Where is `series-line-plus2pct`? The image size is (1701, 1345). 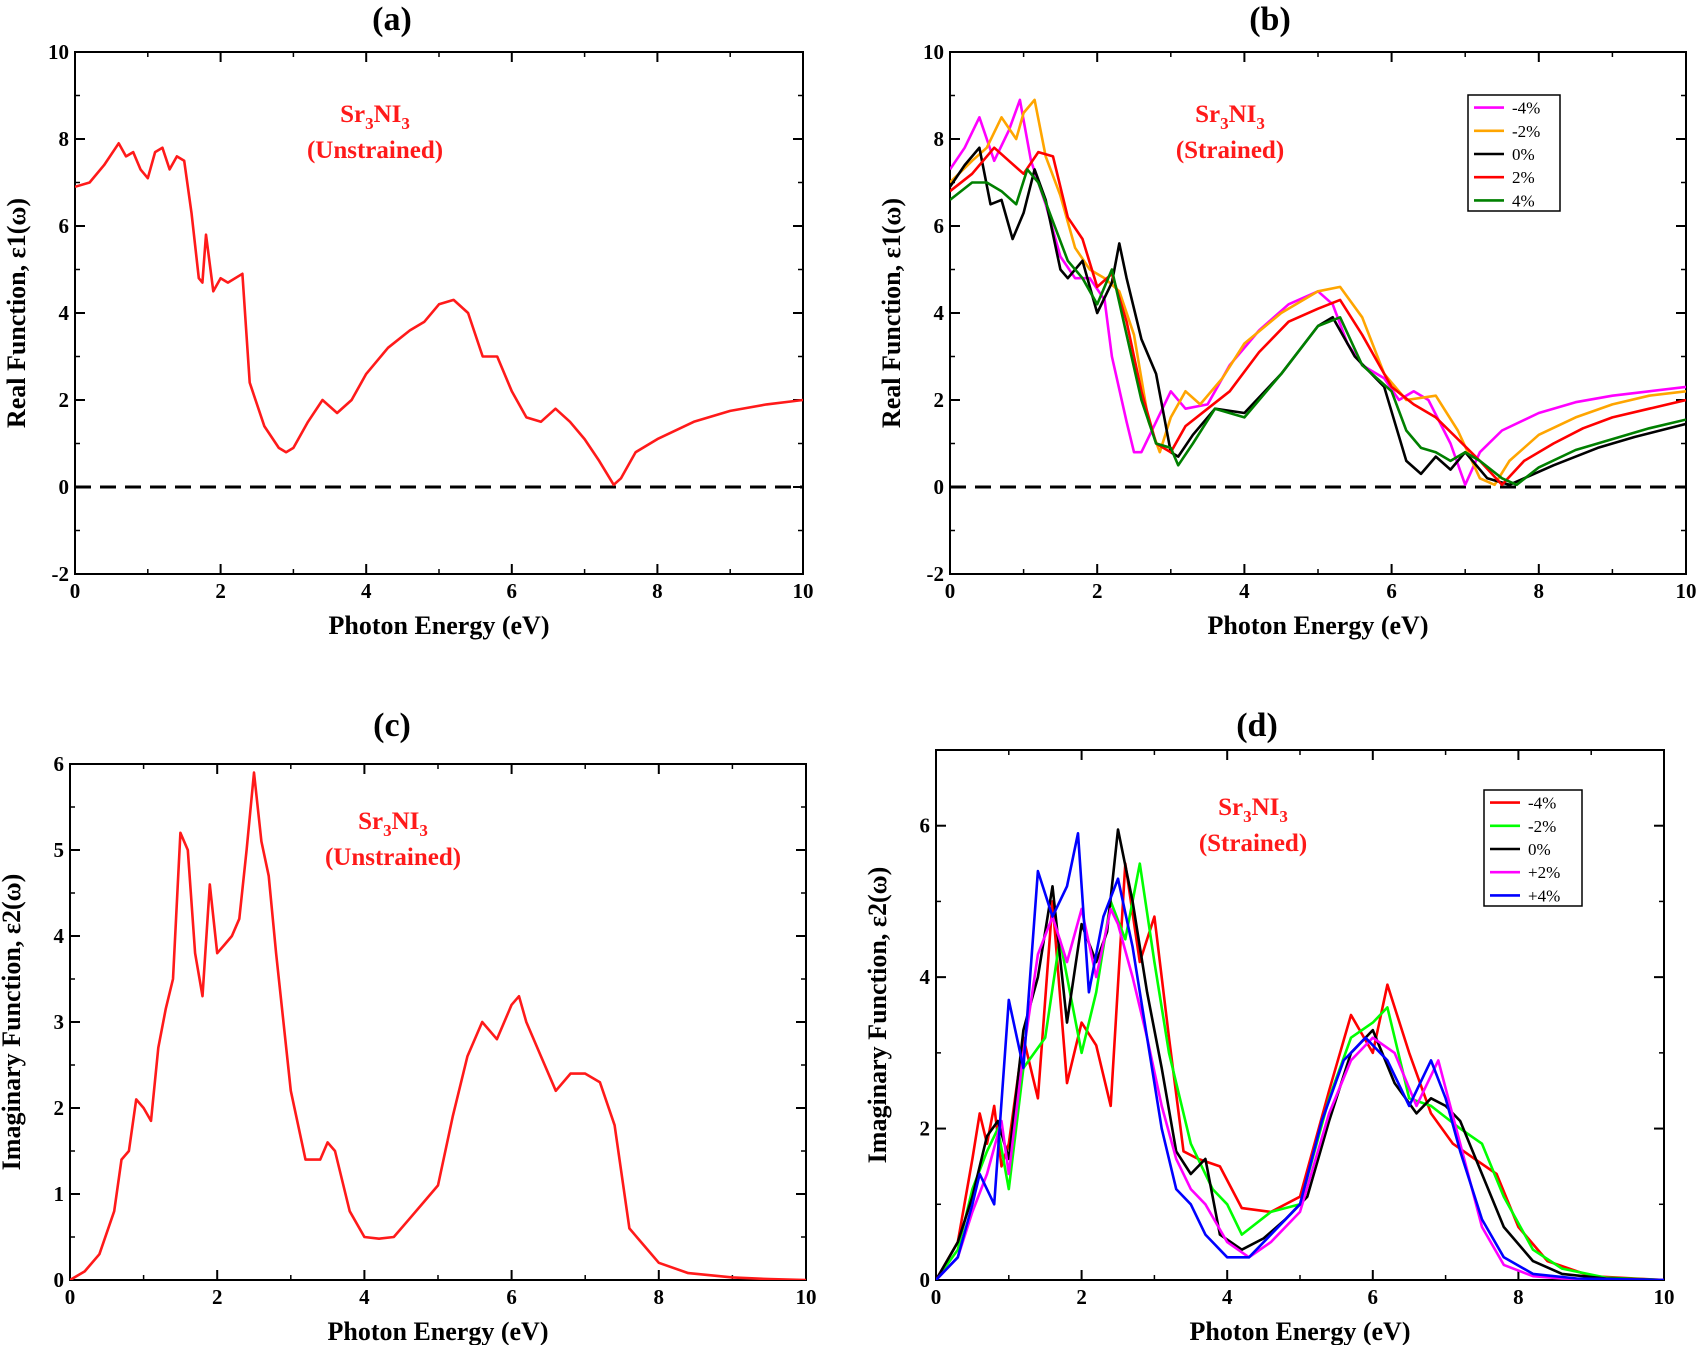
series-line-plus2pct is located at coordinates (1300, 1093).